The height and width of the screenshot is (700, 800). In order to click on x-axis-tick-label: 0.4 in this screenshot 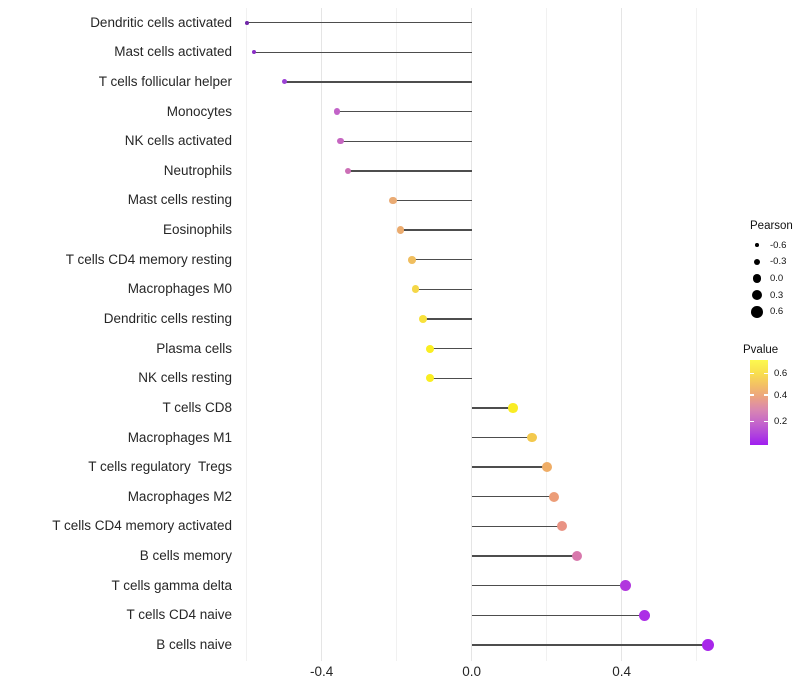, I will do `click(622, 671)`.